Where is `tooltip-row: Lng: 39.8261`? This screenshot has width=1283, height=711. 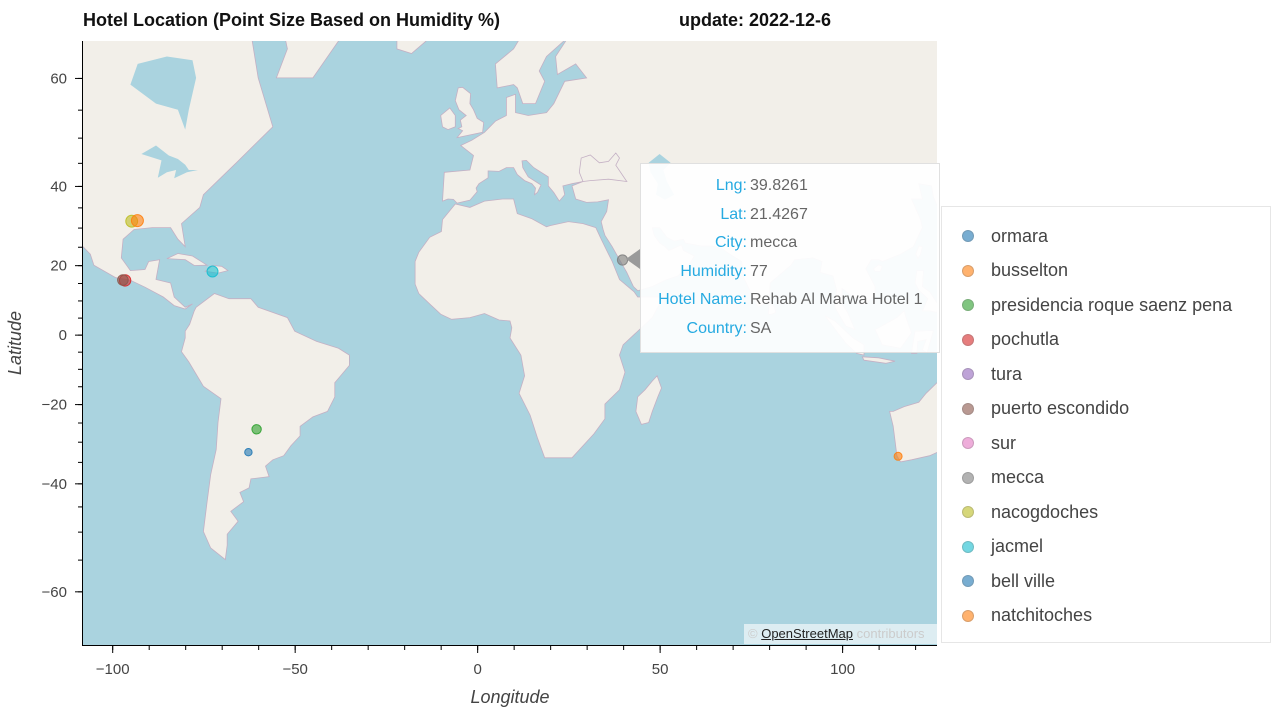 tooltip-row: Lng: 39.8261 is located at coordinates (791, 188).